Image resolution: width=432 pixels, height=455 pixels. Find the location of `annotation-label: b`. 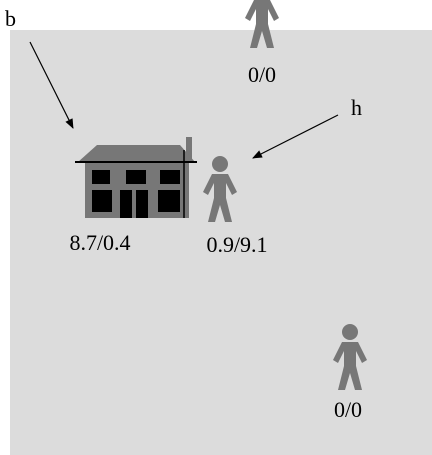

annotation-label: b is located at coordinates (10, 18).